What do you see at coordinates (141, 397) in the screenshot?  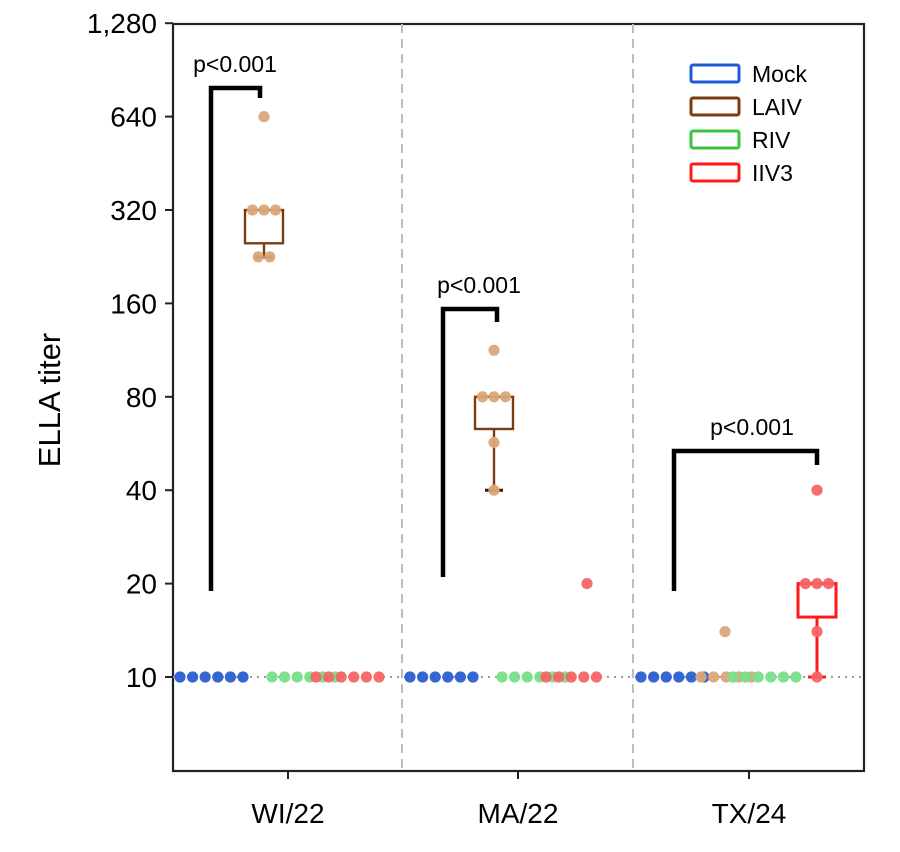 I see `y-tick-label: 80` at bounding box center [141, 397].